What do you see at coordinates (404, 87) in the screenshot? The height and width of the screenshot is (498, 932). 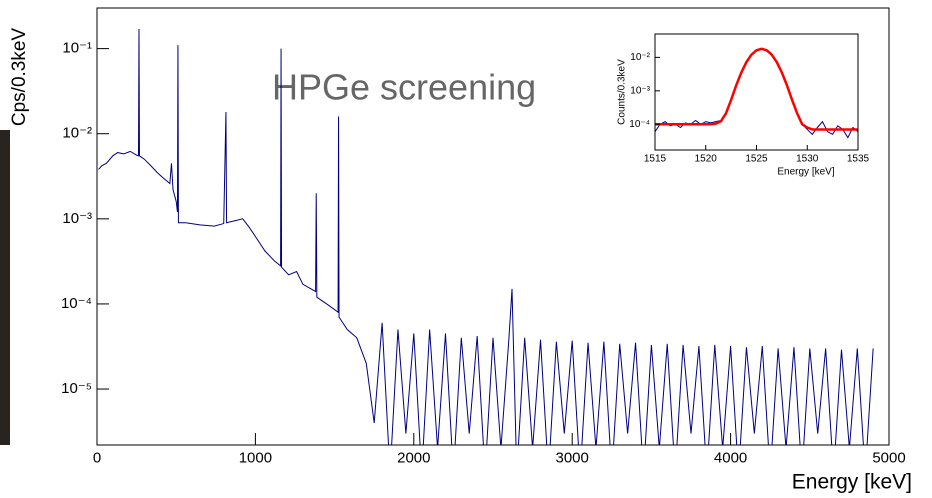 I see `annotation: HPGe screening` at bounding box center [404, 87].